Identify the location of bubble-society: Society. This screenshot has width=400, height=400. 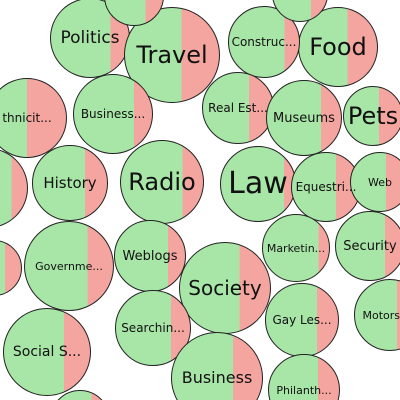
(225, 288).